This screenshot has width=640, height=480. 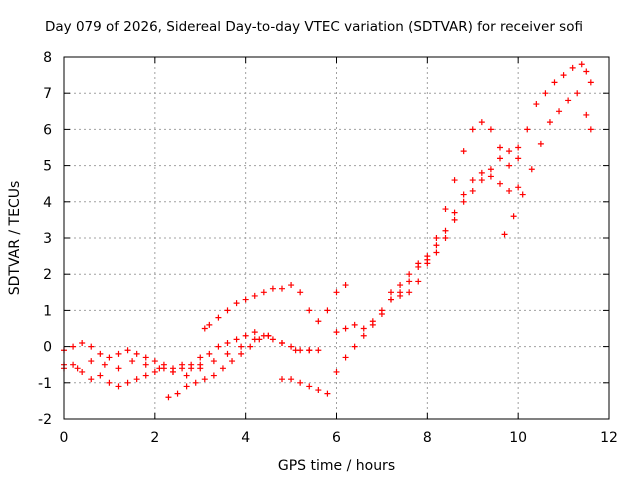 What do you see at coordinates (339, 438) in the screenshot?
I see `x-tick-labels: 0 2 4 6 8 10 12` at bounding box center [339, 438].